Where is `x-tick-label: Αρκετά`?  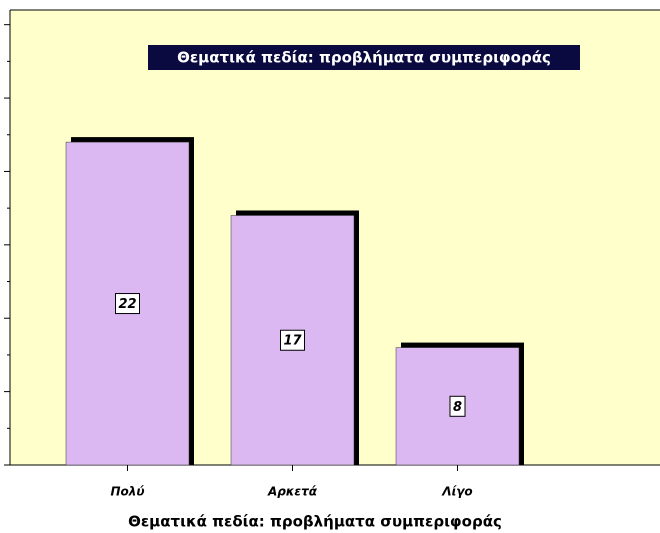
x-tick-label: Αρκετά is located at coordinates (292, 492).